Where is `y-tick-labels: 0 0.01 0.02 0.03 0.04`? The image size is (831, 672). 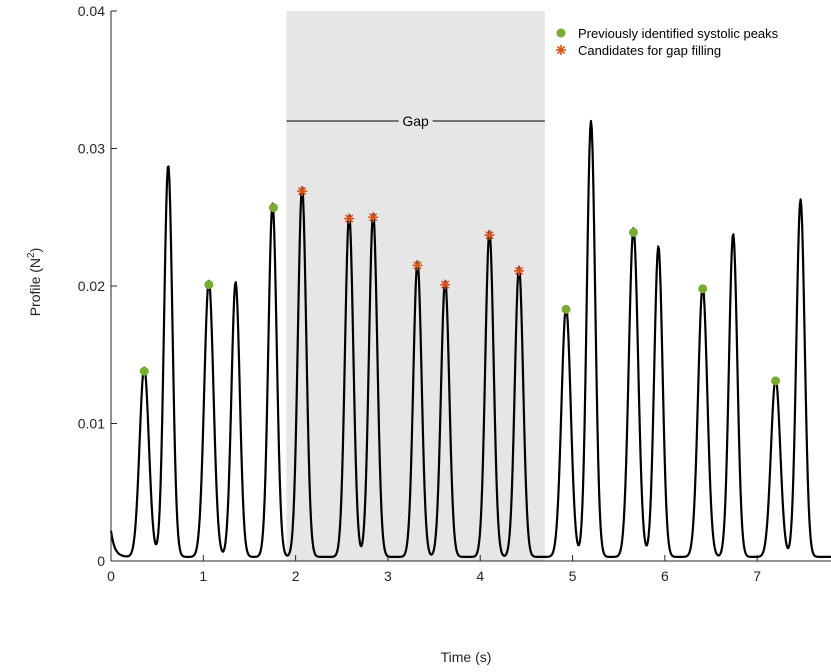 y-tick-labels: 0 0.01 0.02 0.03 0.04 is located at coordinates (91, 286).